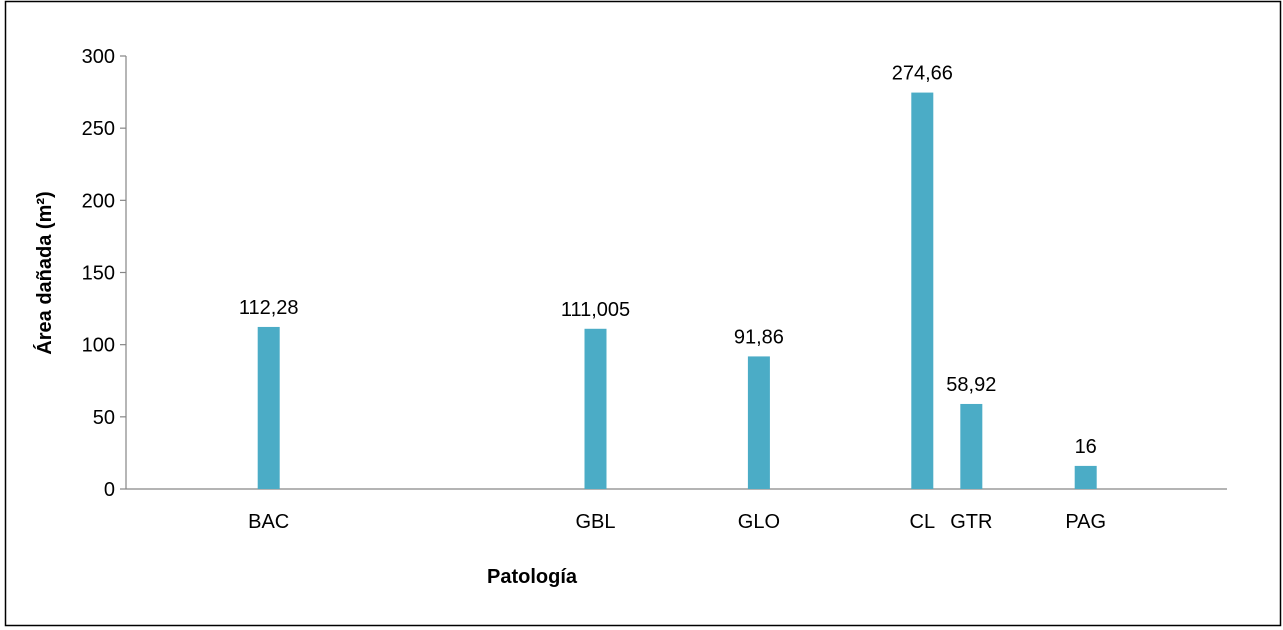 This screenshot has height=630, width=1283. I want to click on y-tick-label: 200, so click(98, 201).